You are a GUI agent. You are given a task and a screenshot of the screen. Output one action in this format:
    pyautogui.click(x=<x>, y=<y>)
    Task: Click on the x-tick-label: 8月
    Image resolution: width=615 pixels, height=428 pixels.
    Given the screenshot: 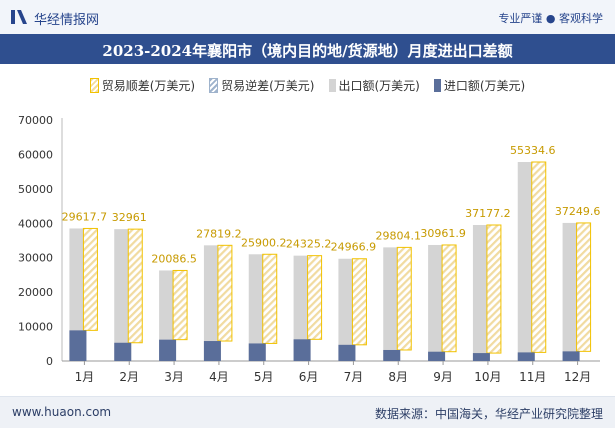 What is the action you would take?
    pyautogui.click(x=398, y=377)
    